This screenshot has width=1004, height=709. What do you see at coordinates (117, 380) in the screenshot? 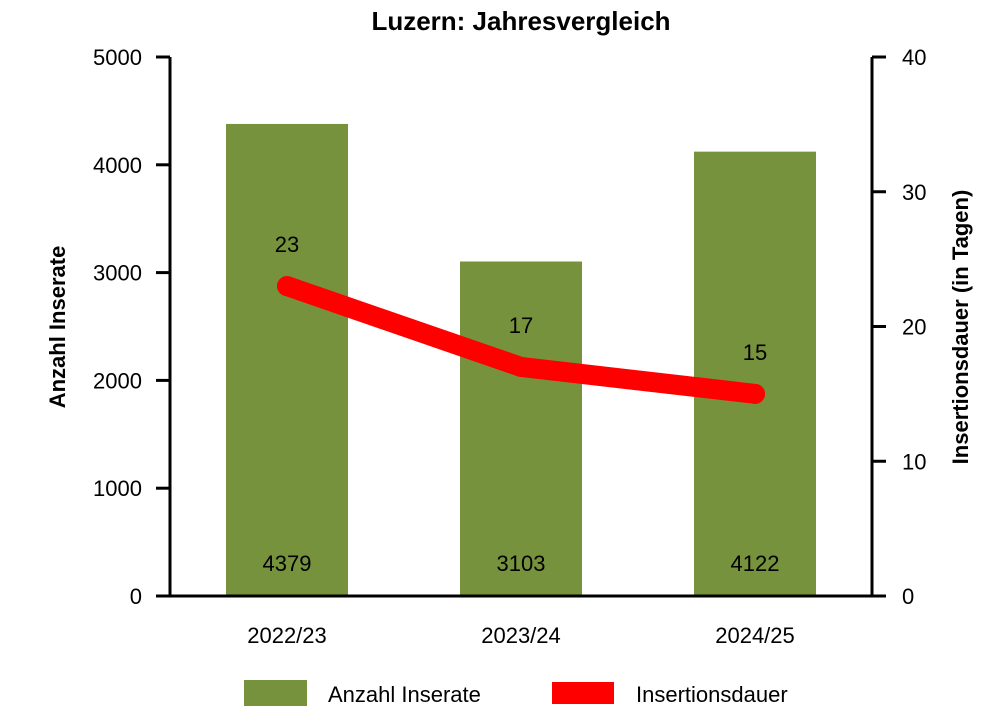
I see `left-tick-label-2: 2000` at bounding box center [117, 380].